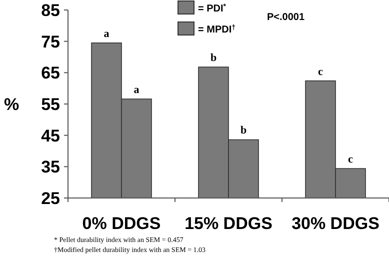 Image resolution: width=389 pixels, height=260 pixels. Describe the element at coordinates (228, 223) in the screenshot. I see `x-tick-label: 15% DDGS` at that location.